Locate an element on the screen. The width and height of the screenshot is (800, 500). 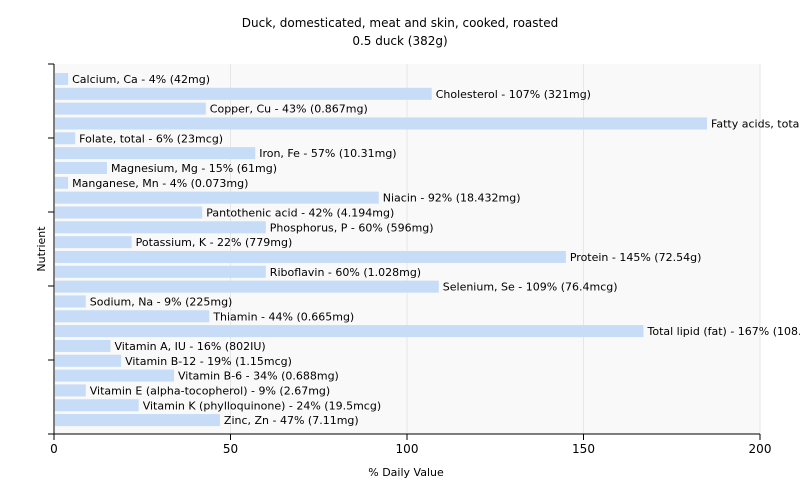
bar-label-10: Phosphorus, P - 60% (596mg) is located at coordinates (352, 227).